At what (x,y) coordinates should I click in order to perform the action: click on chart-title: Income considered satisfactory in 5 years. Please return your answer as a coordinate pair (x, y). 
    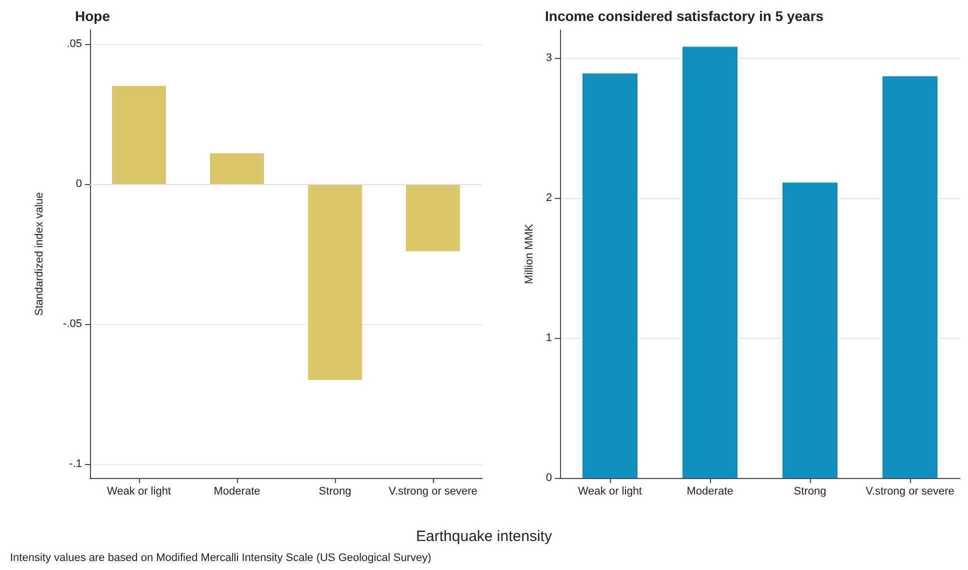
    Looking at the image, I should click on (684, 16).